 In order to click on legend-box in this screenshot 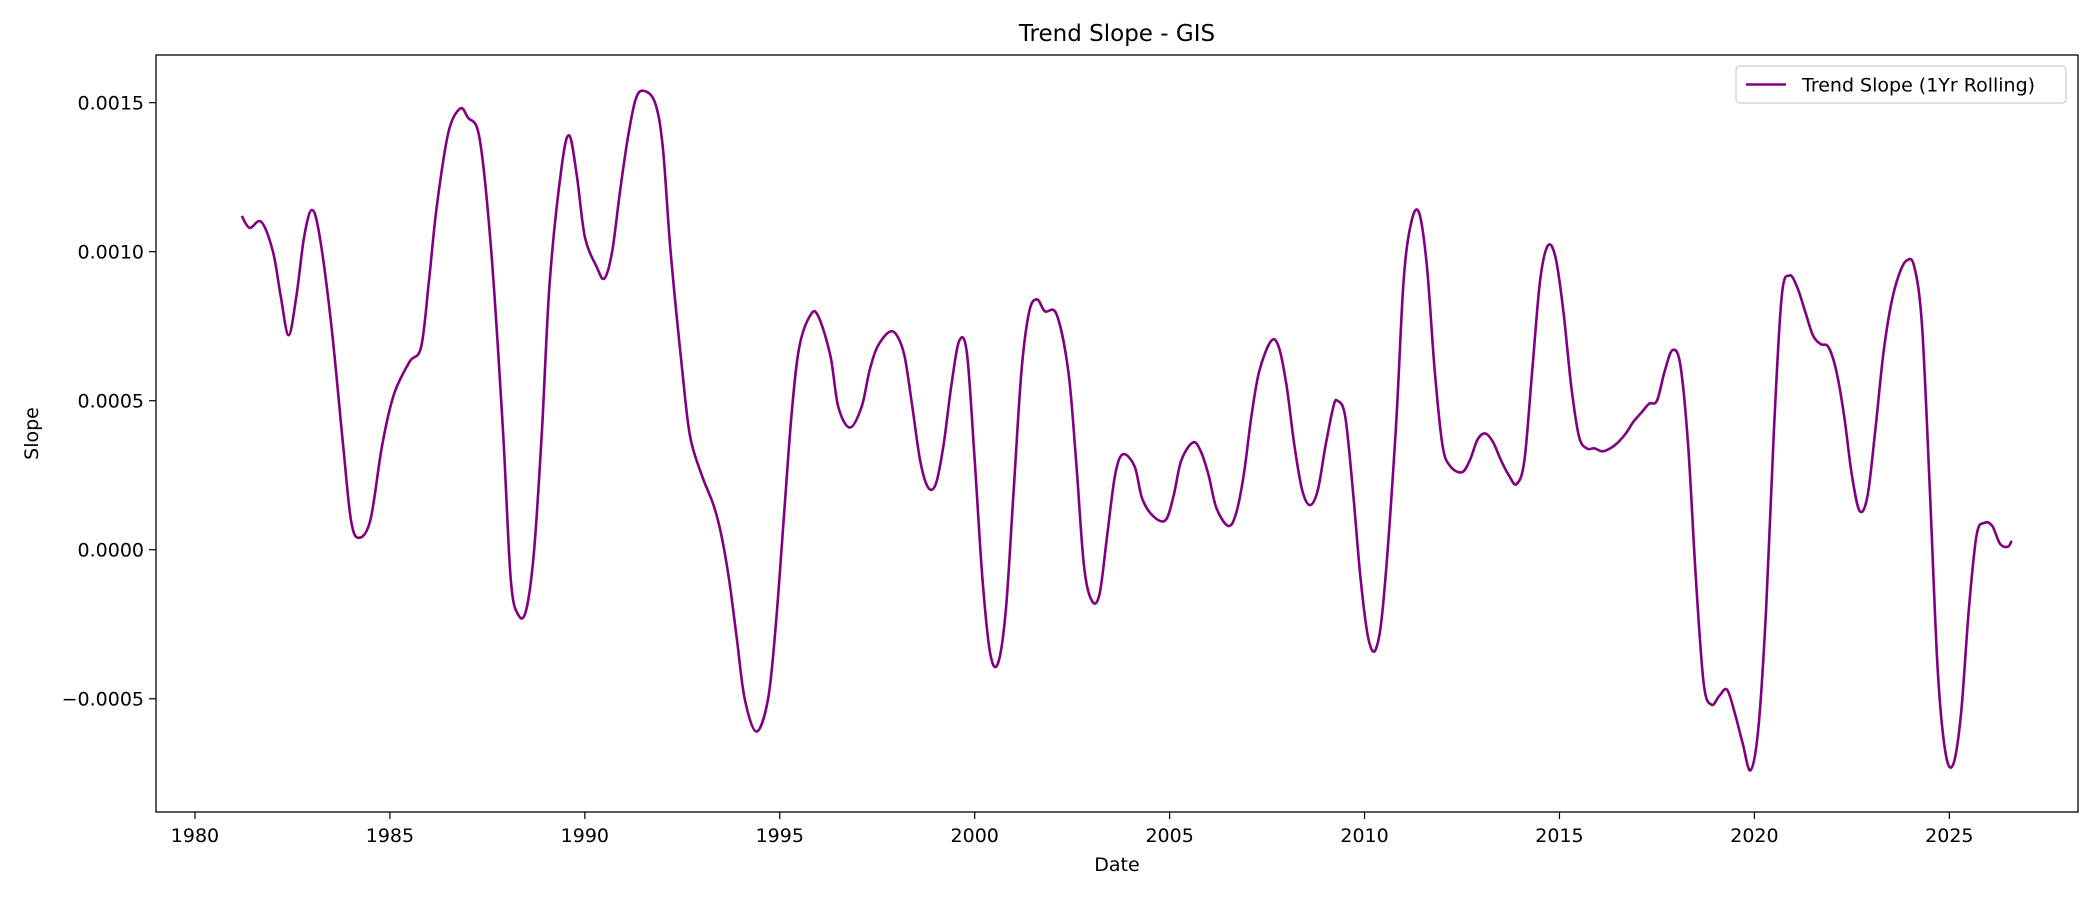, I will do `click(1901, 84)`.